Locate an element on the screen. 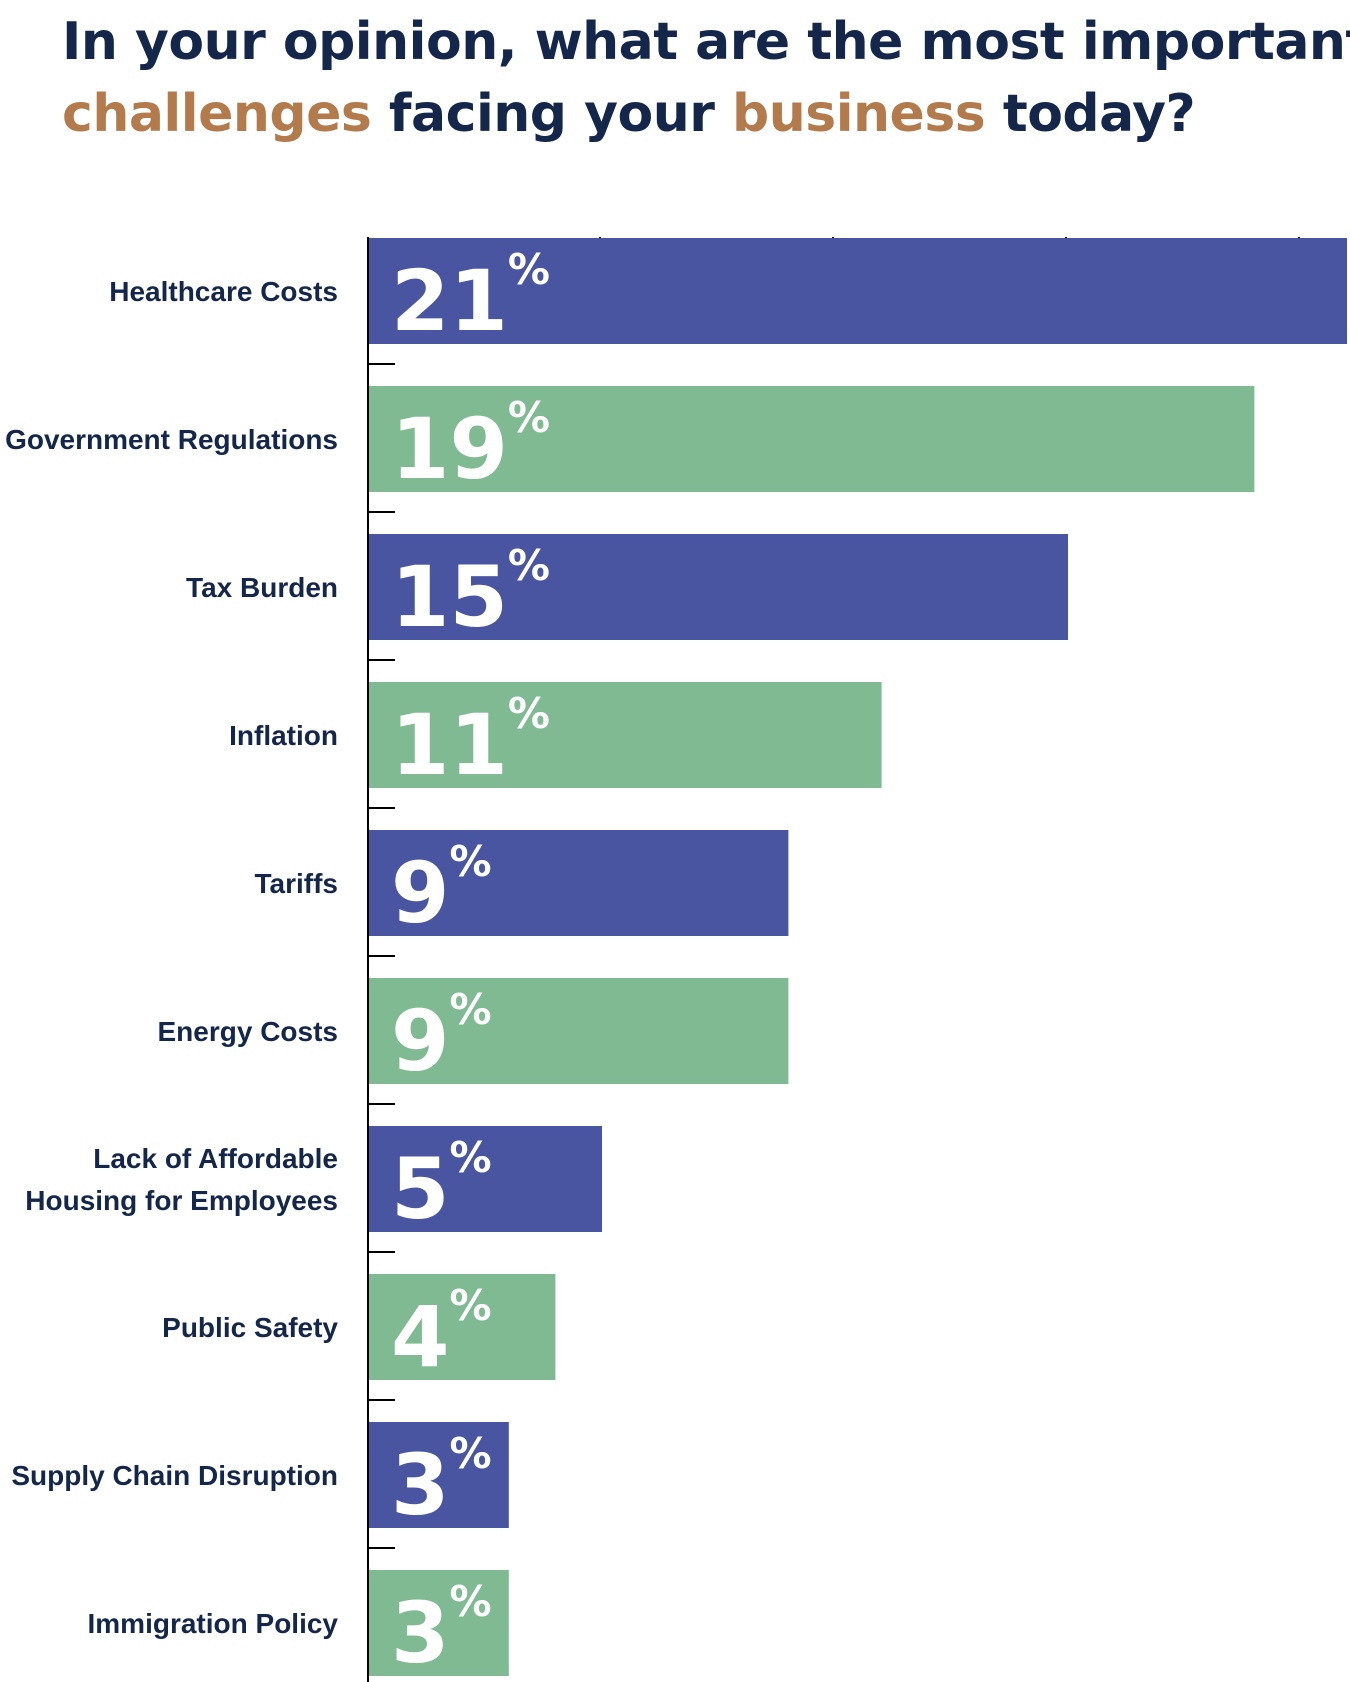 This screenshot has width=1350, height=1682. value-label-1: 19% is located at coordinates (470, 445).